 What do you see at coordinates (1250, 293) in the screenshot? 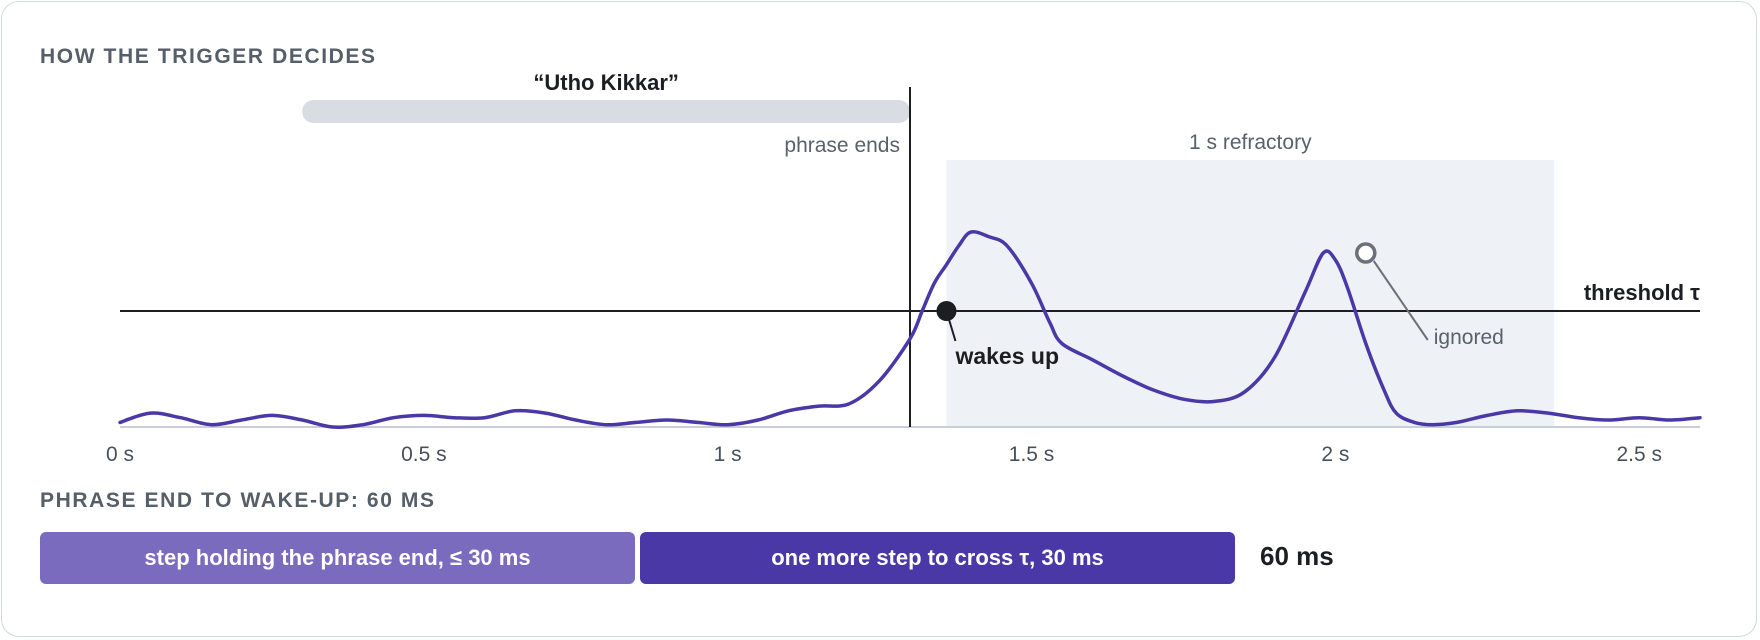
I see `refractory-window` at bounding box center [1250, 293].